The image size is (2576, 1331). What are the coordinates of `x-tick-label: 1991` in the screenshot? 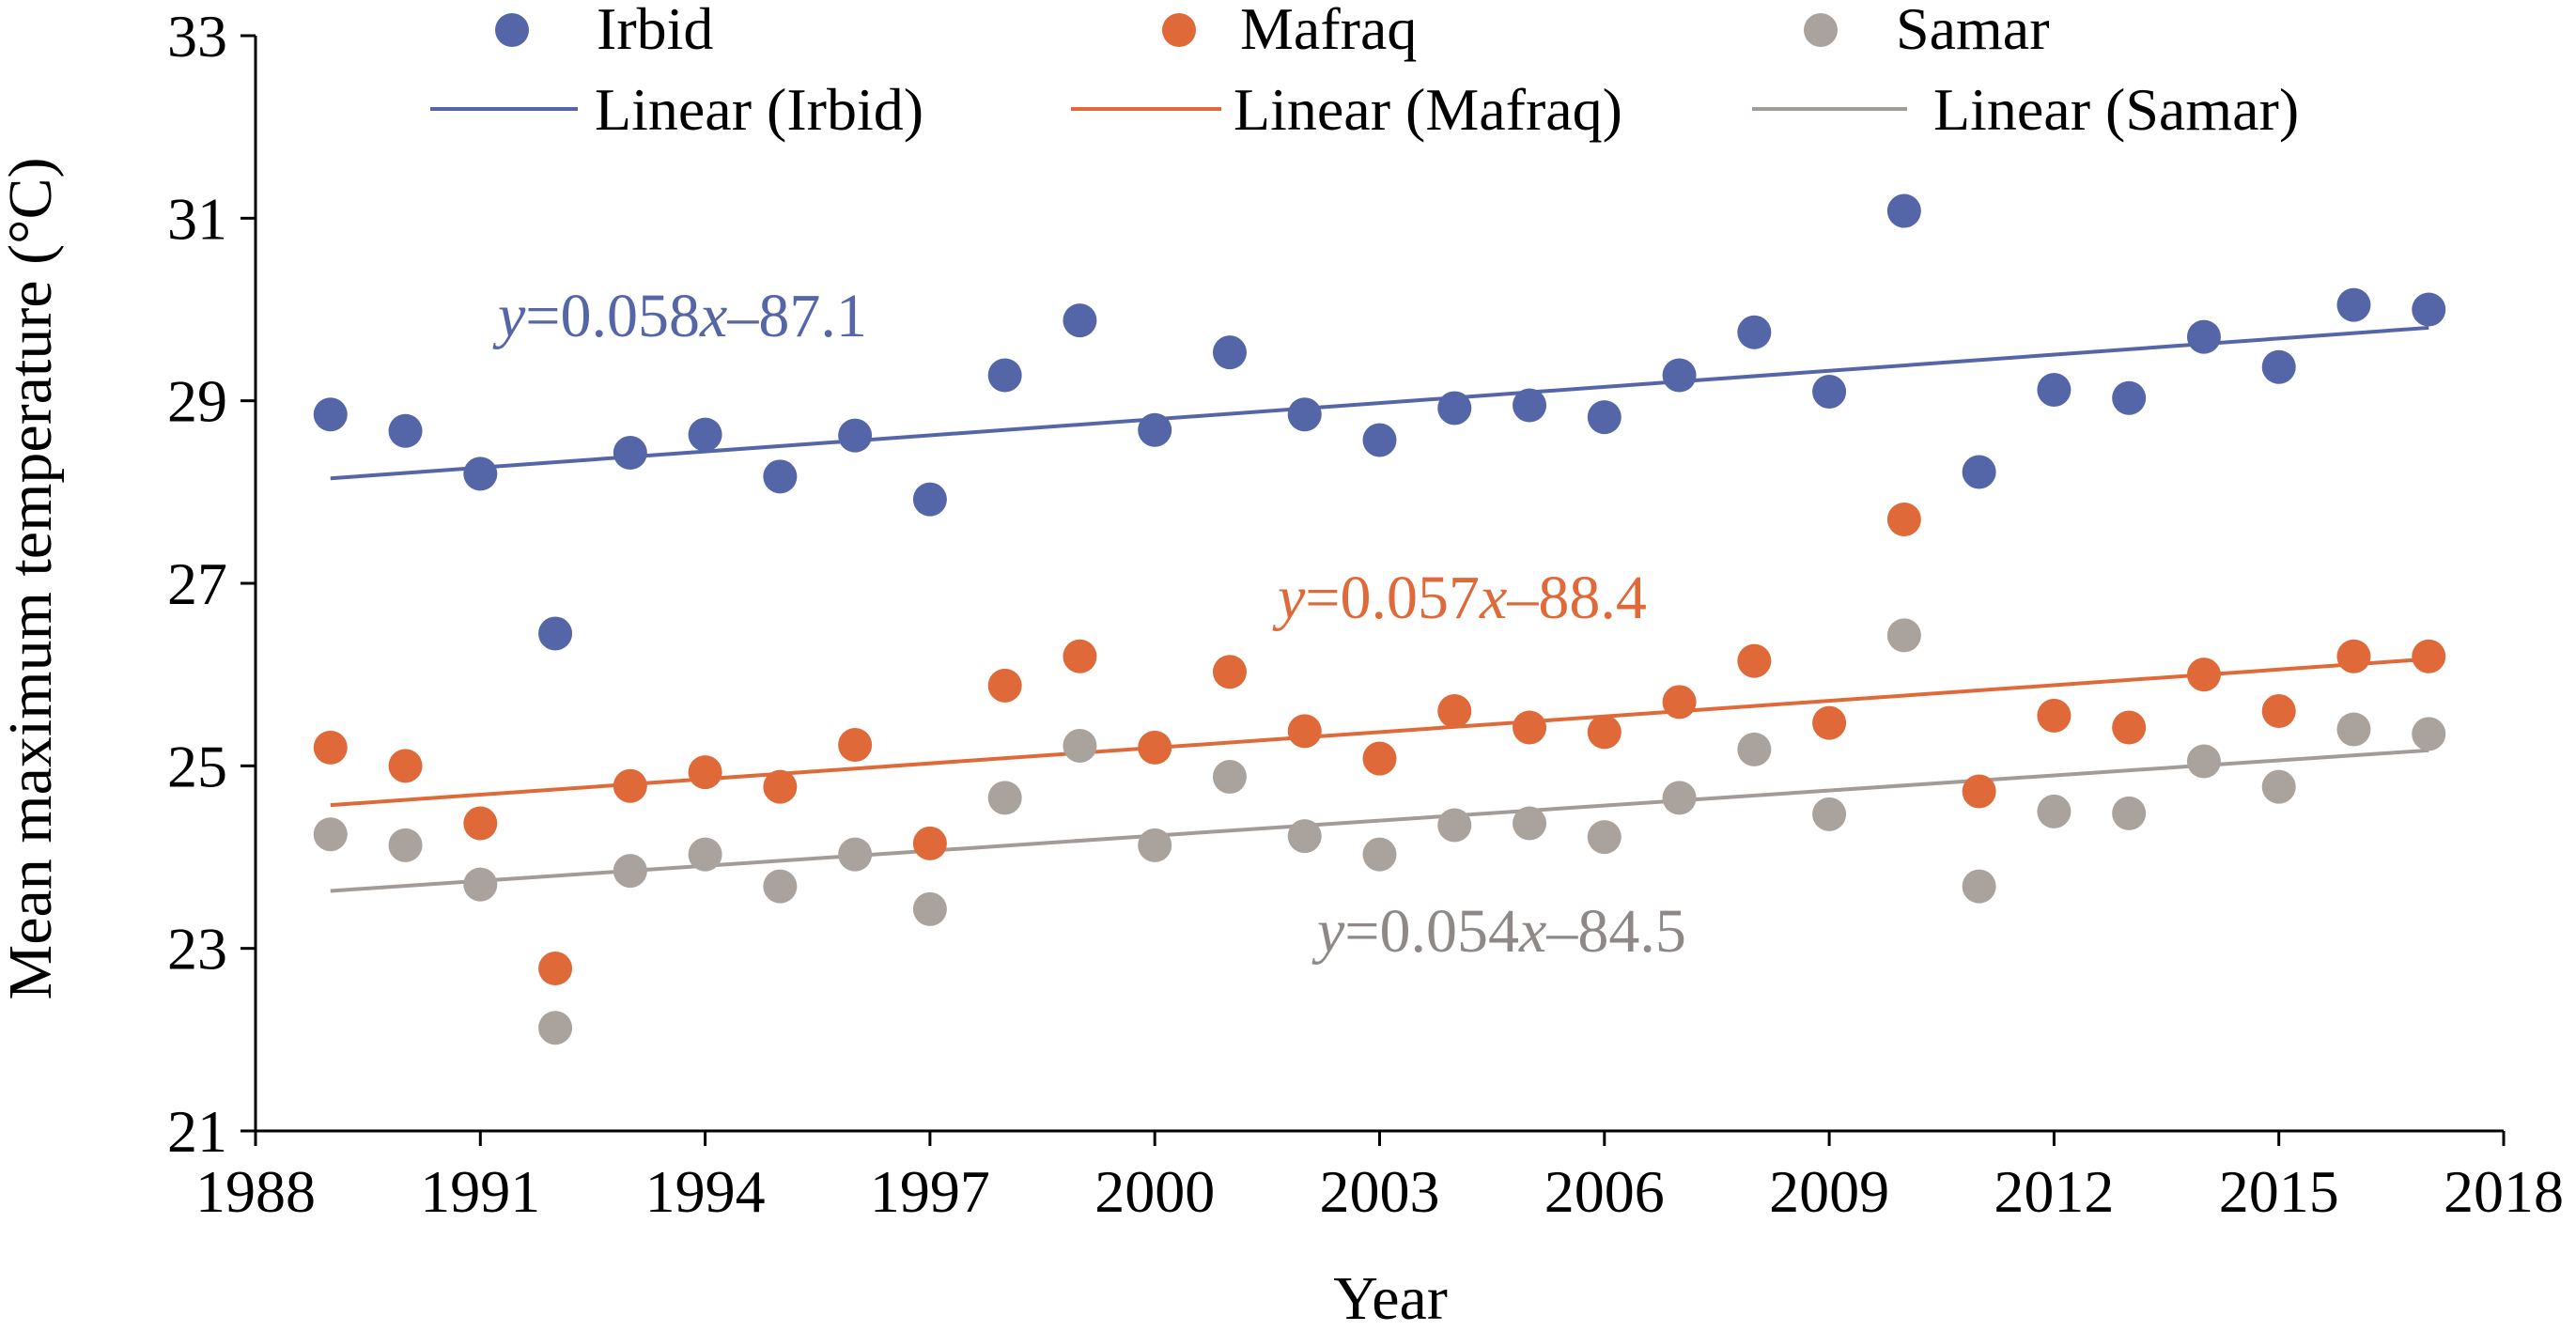 It's located at (480, 1191).